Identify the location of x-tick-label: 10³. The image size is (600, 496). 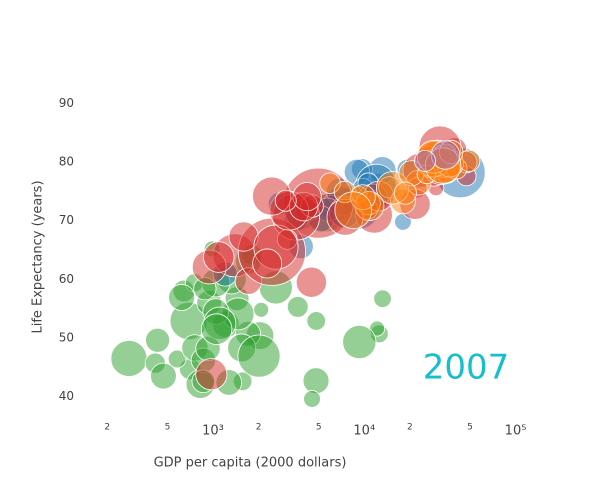
(213, 431).